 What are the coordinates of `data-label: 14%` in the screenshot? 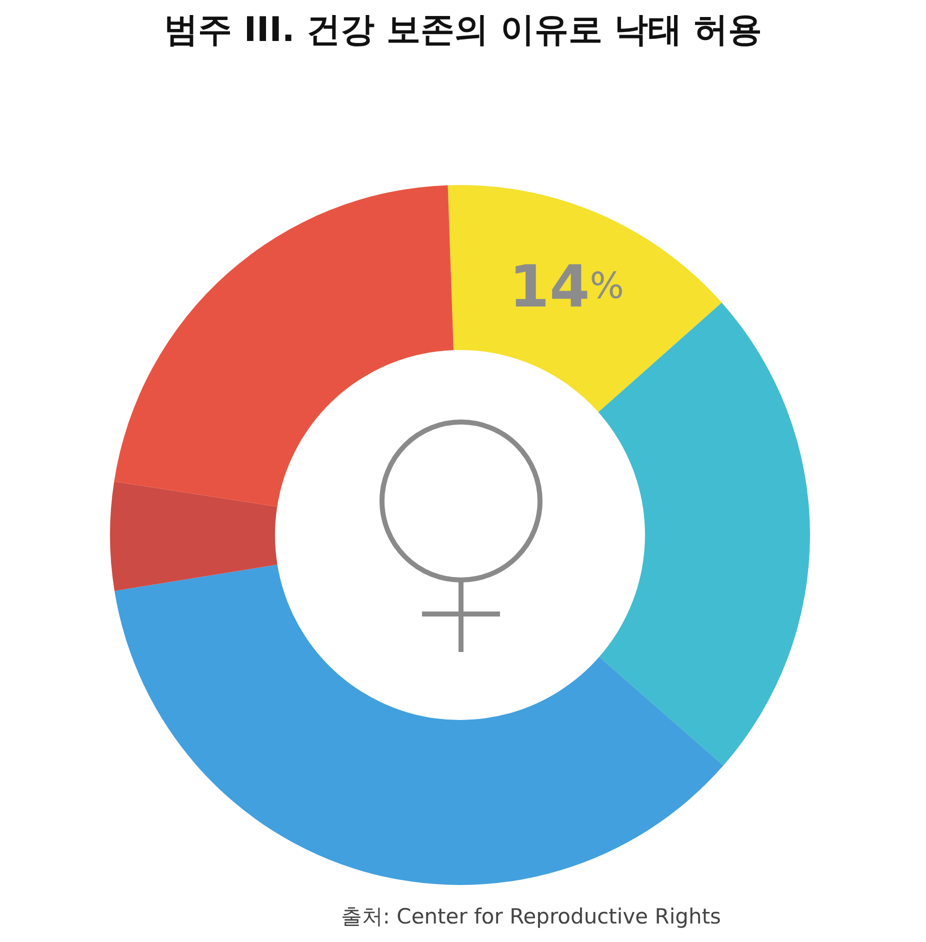 It's located at (566, 286).